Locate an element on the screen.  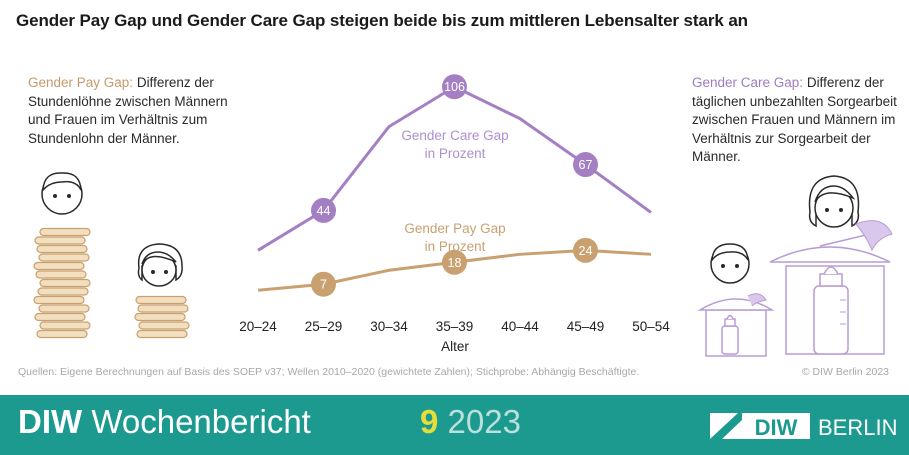
diw-logo: DIW BERLIN is located at coordinates (803, 426).